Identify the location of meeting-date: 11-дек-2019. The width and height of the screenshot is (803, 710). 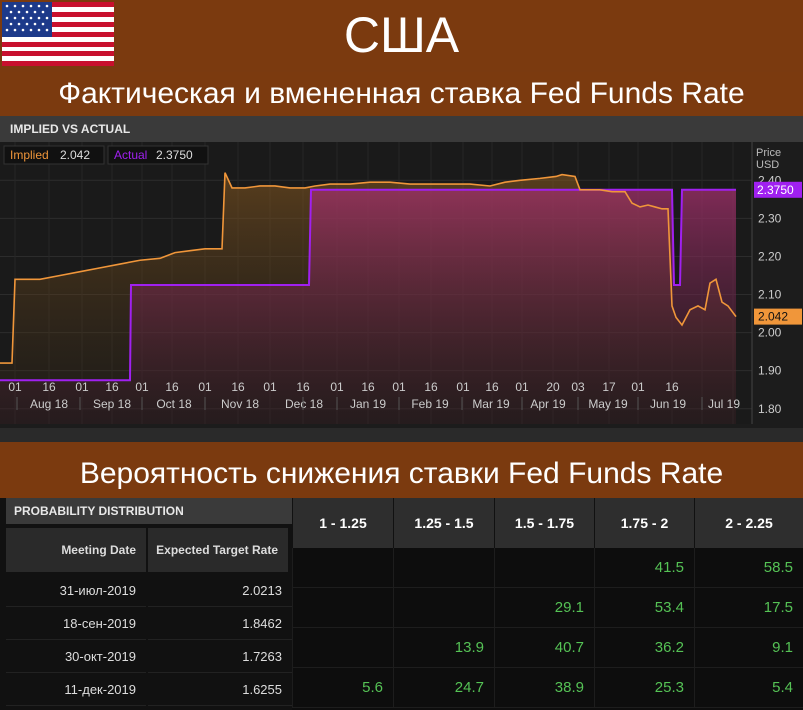
(76, 689).